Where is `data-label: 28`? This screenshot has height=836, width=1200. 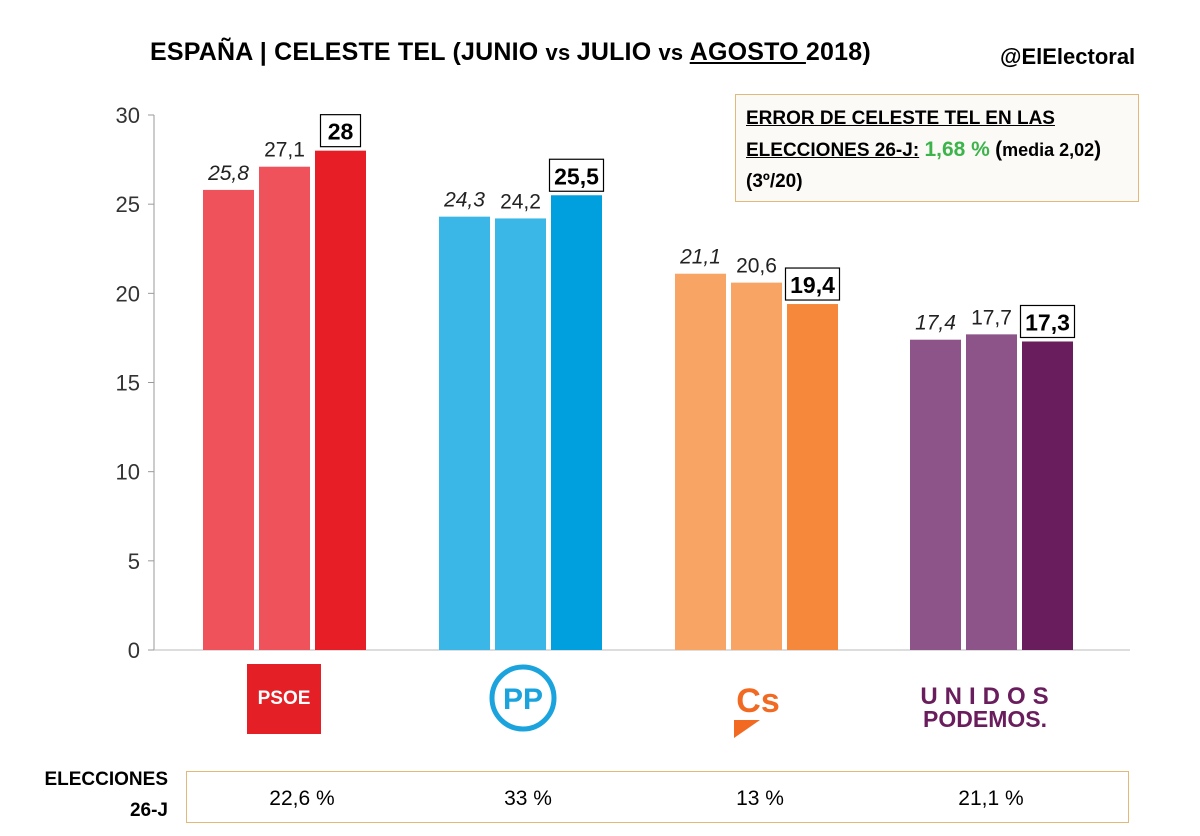 data-label: 28 is located at coordinates (341, 132).